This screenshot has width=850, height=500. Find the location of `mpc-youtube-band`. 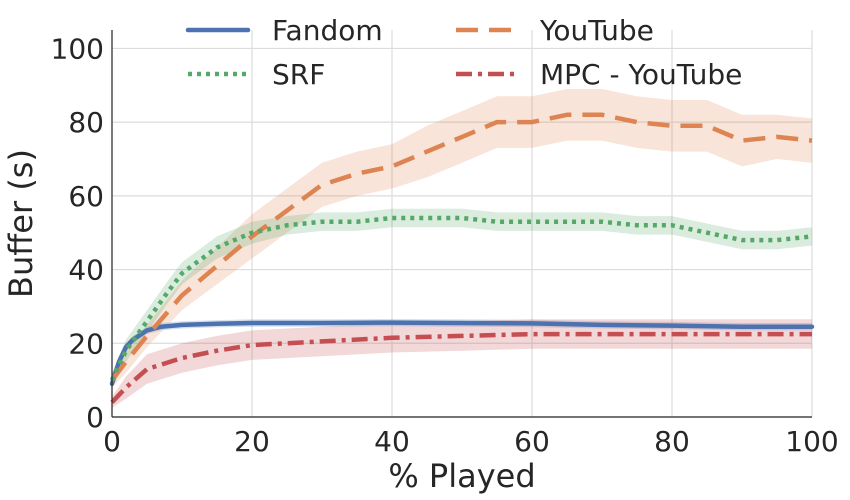

mpc-youtube-band is located at coordinates (462, 363).